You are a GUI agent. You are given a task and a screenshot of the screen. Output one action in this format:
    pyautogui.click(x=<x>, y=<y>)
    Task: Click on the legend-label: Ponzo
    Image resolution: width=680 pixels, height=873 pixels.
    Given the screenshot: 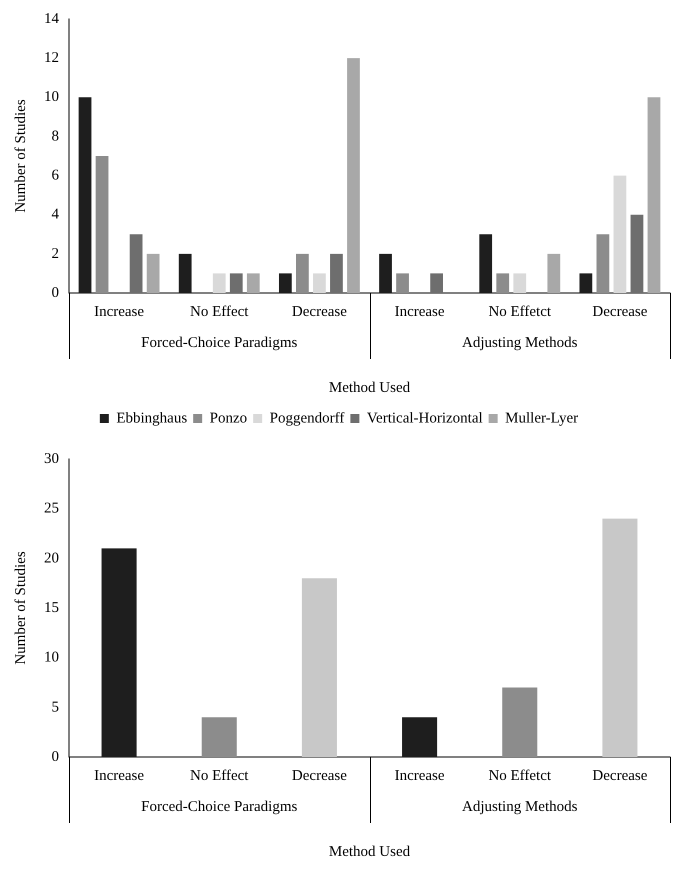 What is the action you would take?
    pyautogui.click(x=229, y=418)
    